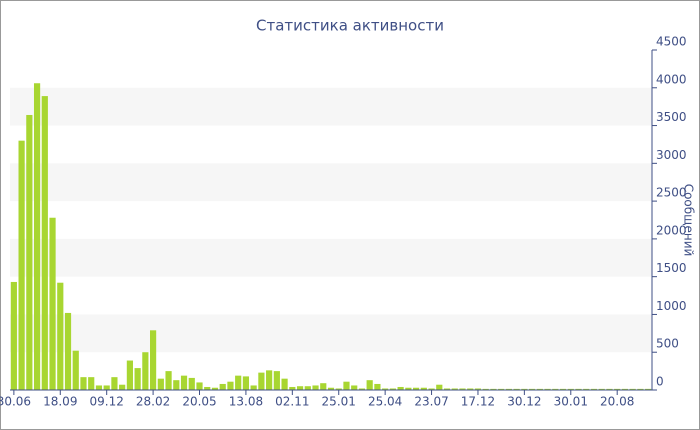 This screenshot has width=700, height=430. I want to click on x-tick-label: 18.09, so click(60, 402).